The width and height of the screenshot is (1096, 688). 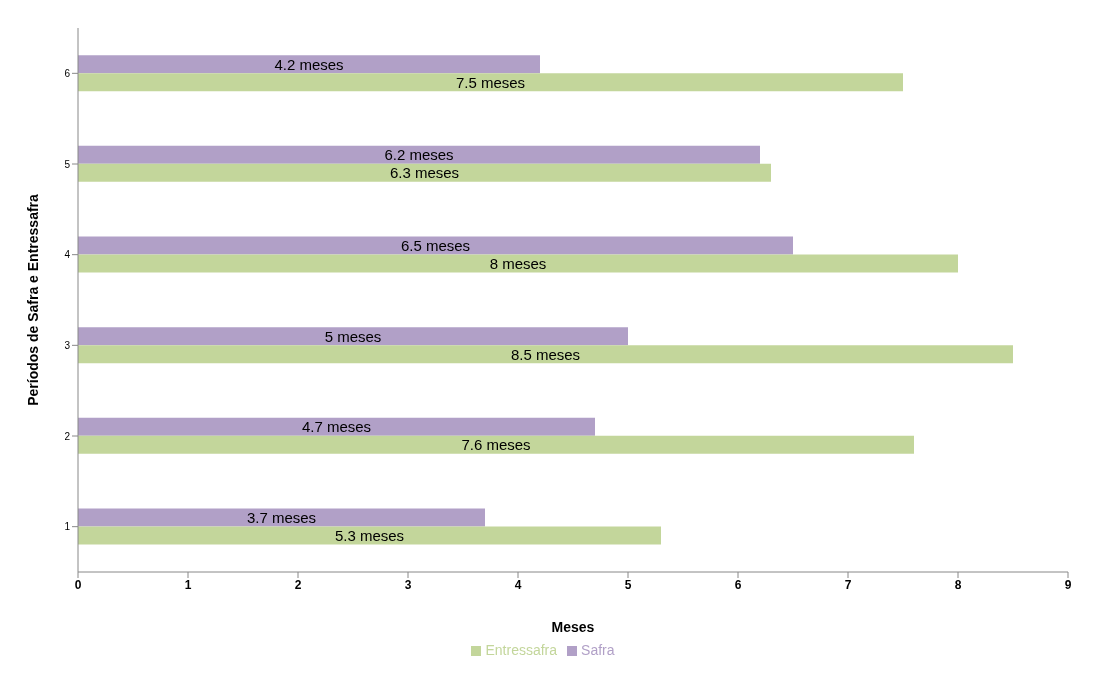 I want to click on data-label: 5.3 meses, so click(x=369, y=535).